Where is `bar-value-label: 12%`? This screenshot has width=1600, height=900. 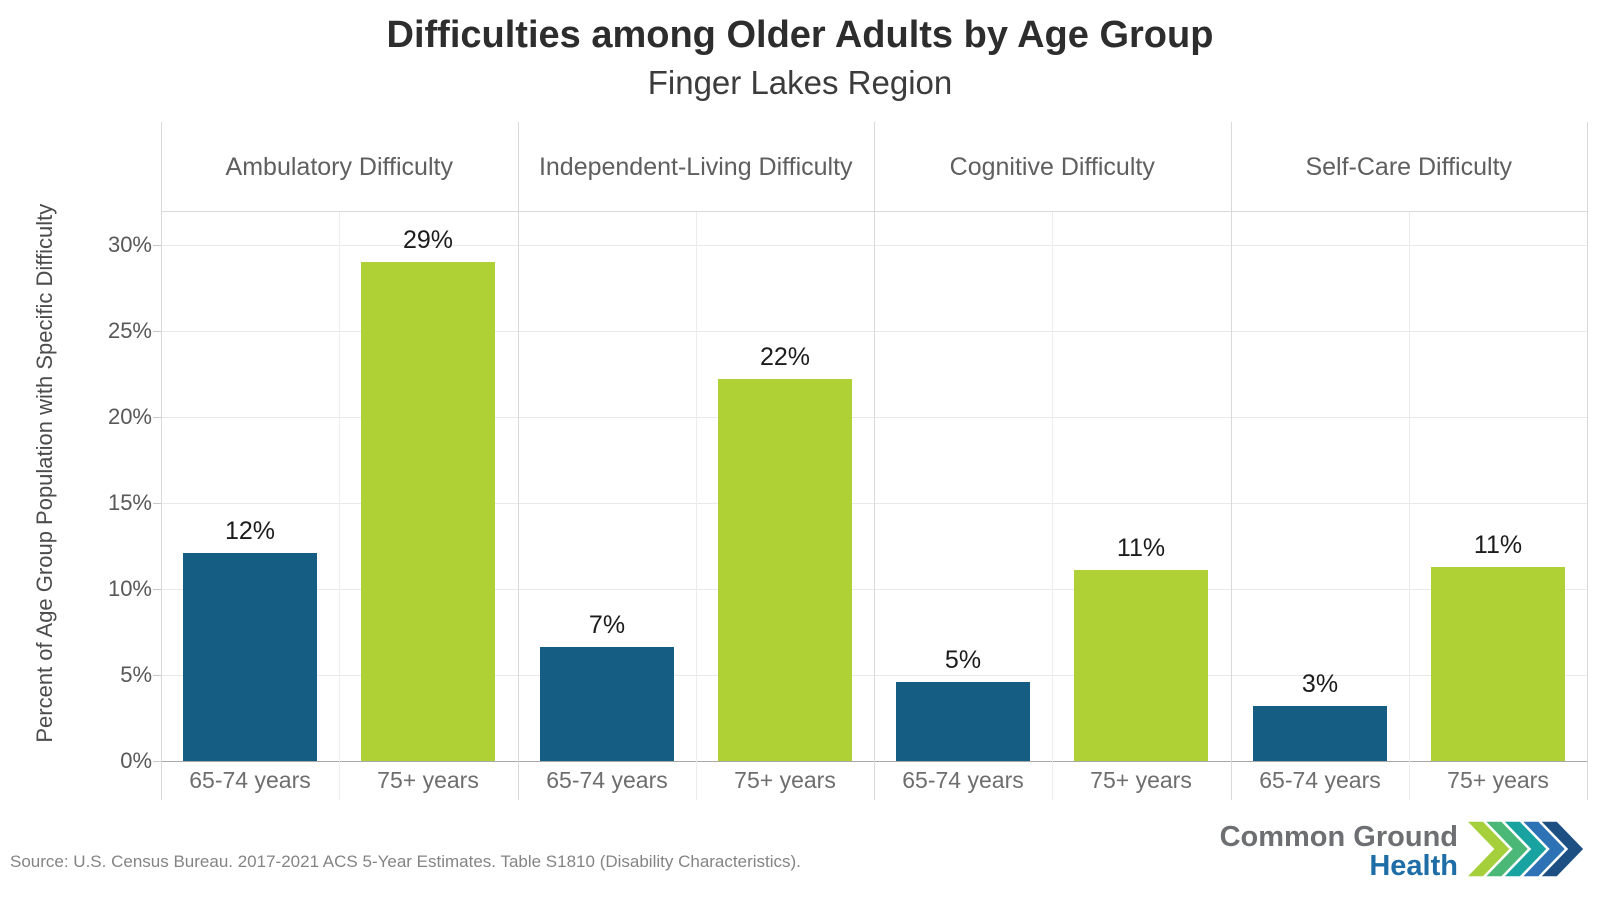
bar-value-label: 12% is located at coordinates (250, 531).